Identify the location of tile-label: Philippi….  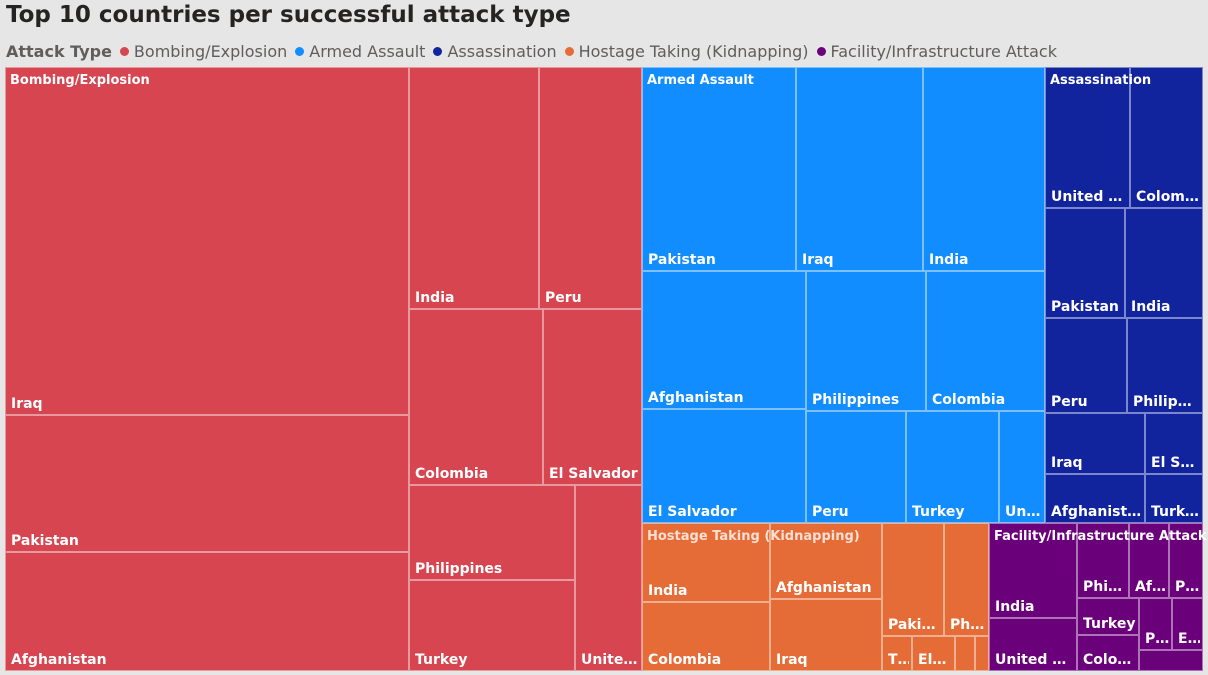
(1166, 402).